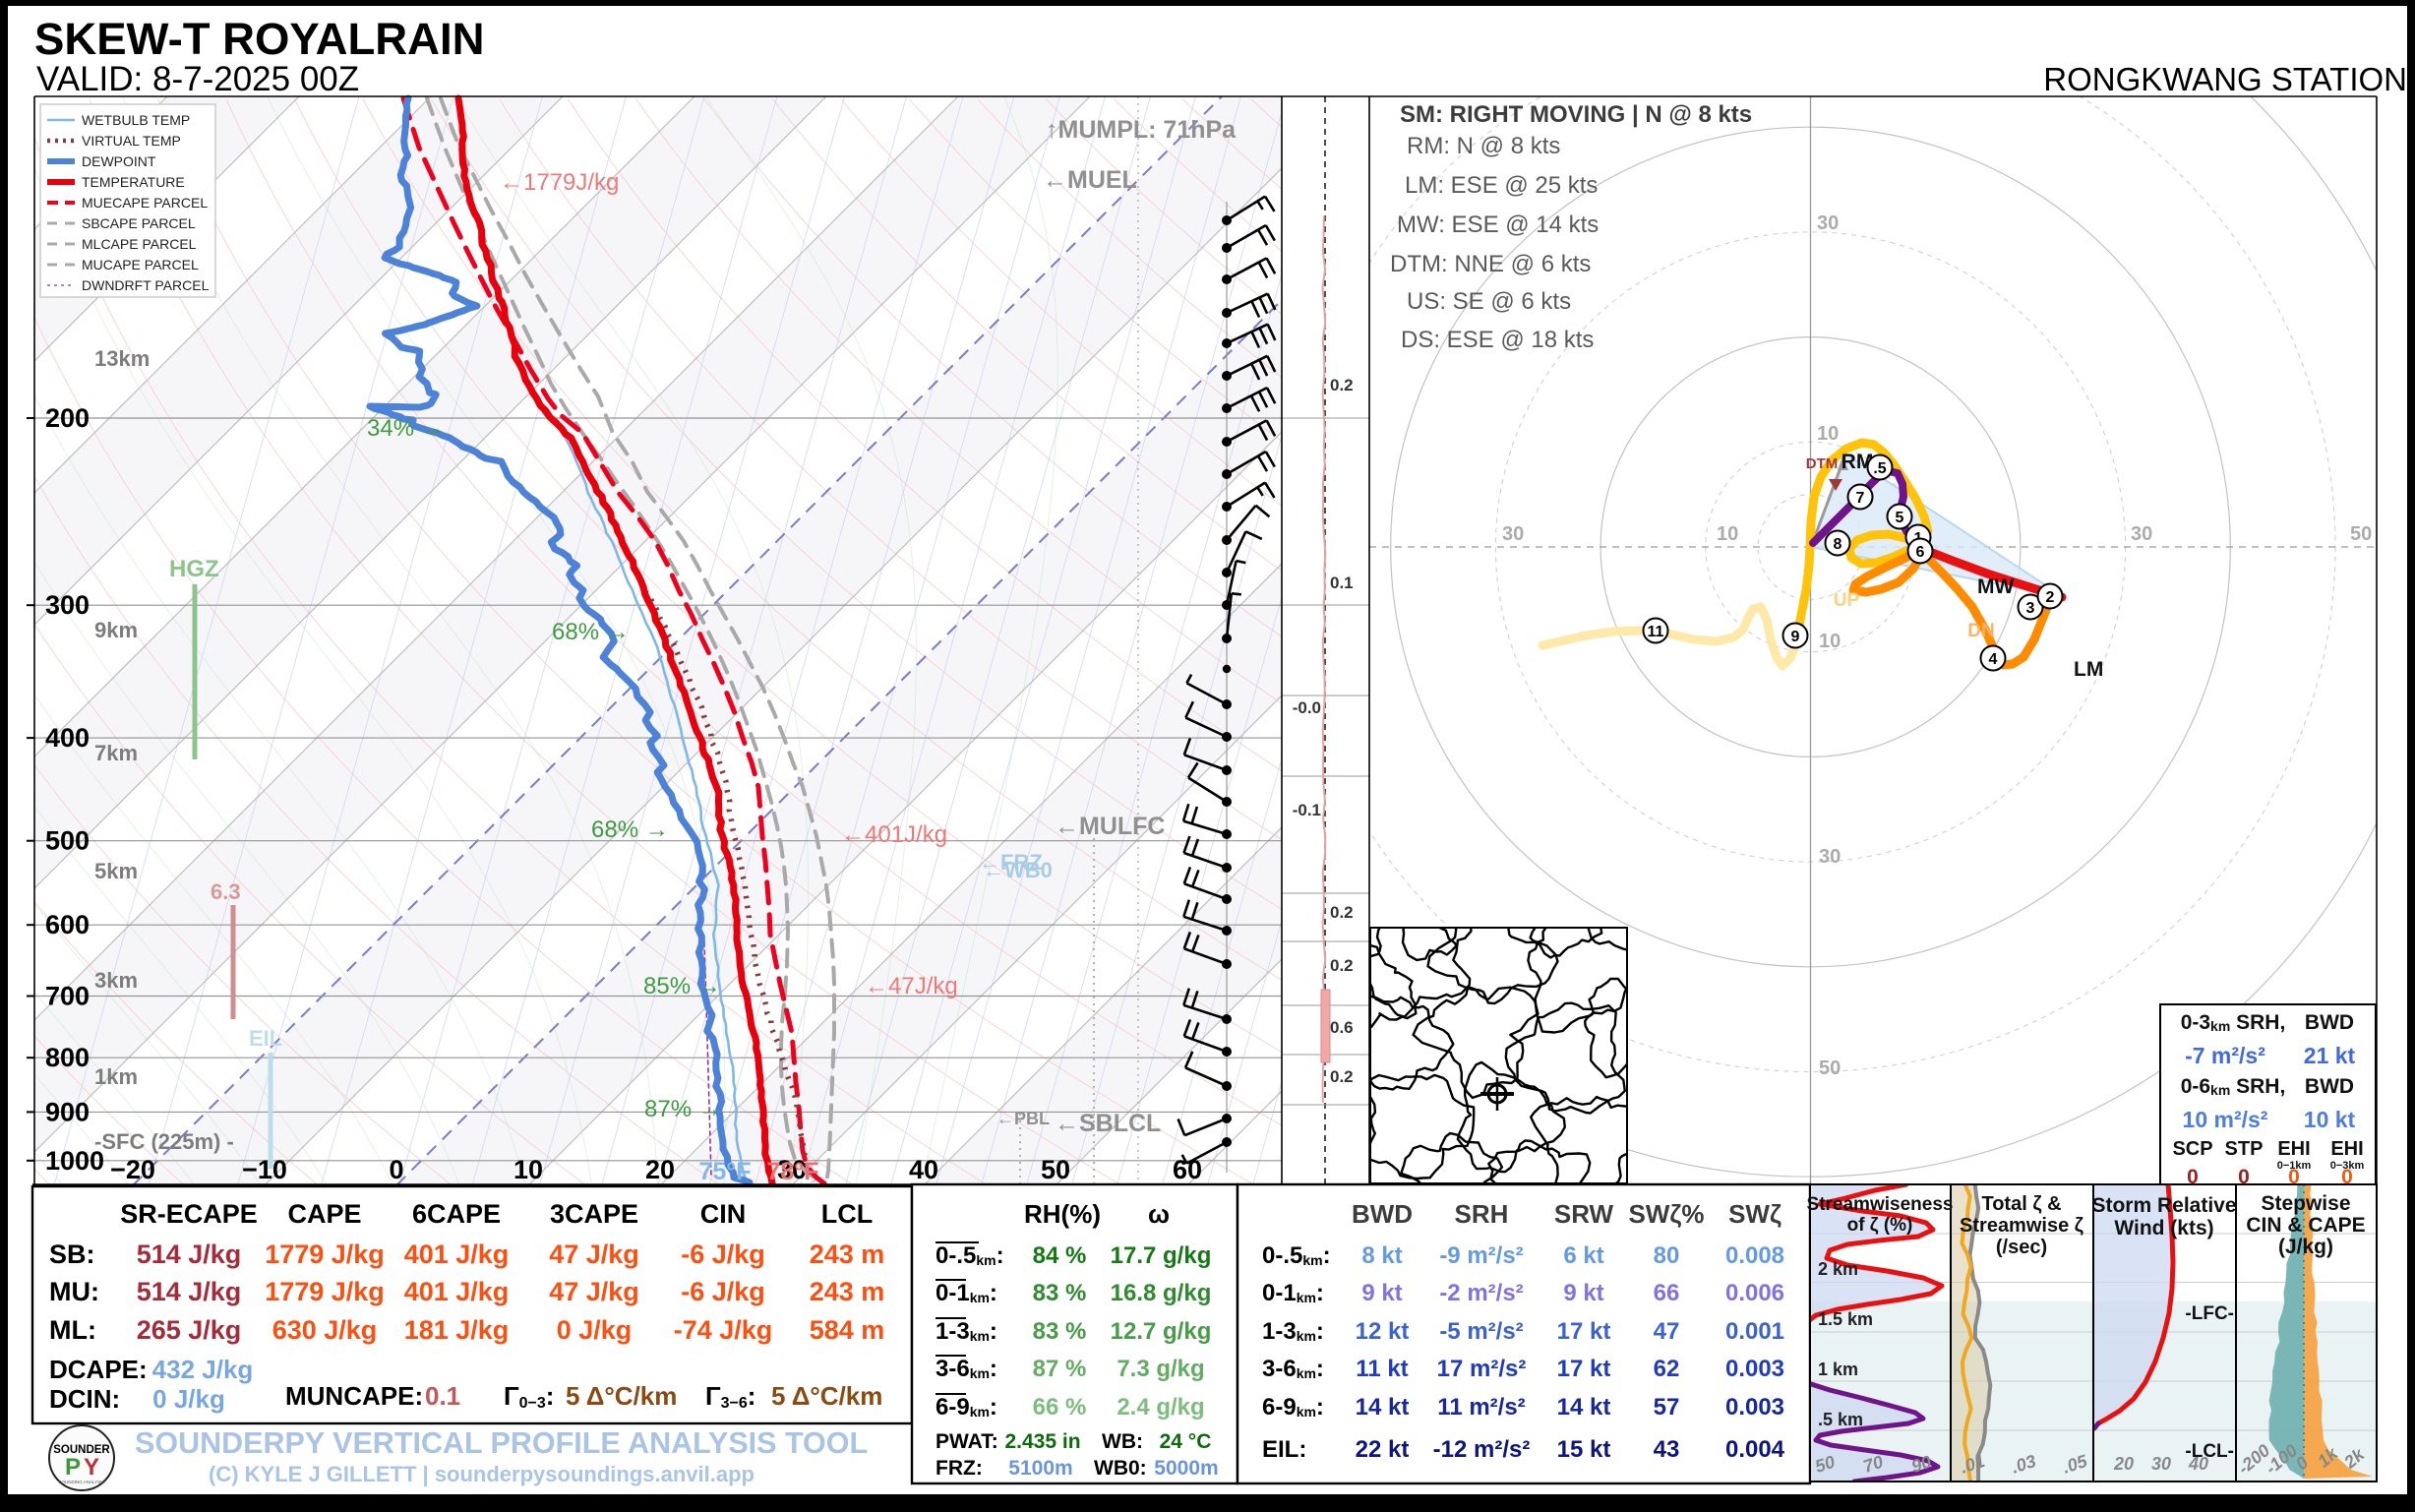 Image resolution: width=2415 pixels, height=1512 pixels. What do you see at coordinates (73, 1467) in the screenshot?
I see `svg-text: P` at bounding box center [73, 1467].